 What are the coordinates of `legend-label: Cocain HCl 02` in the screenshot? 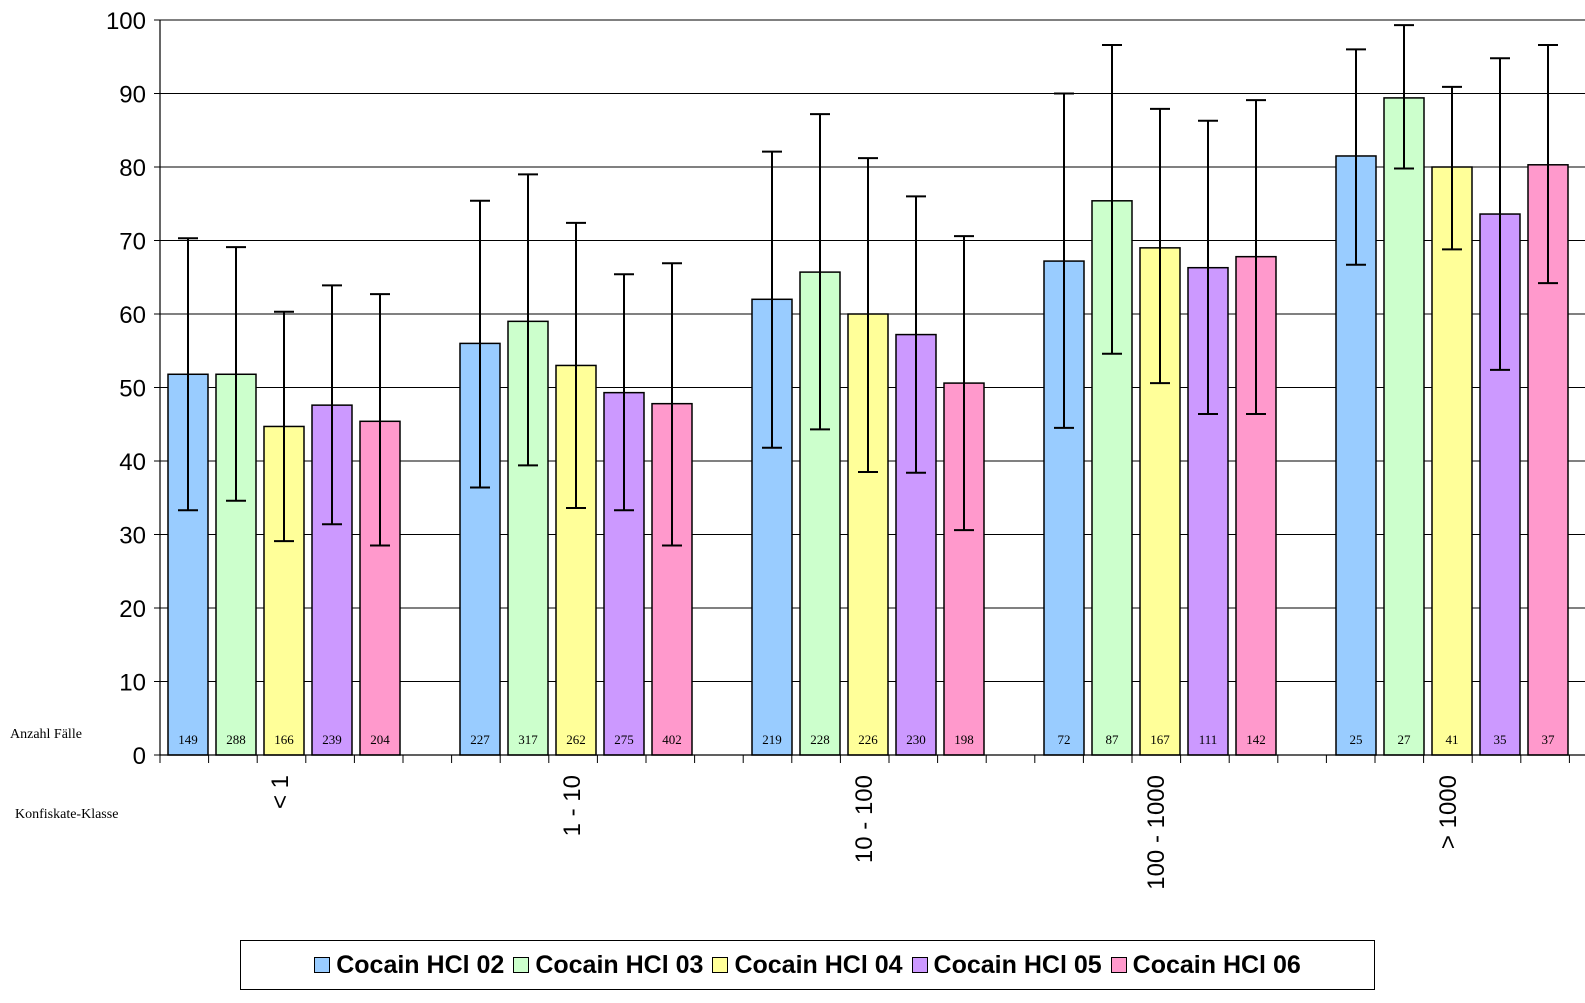 It's located at (420, 964).